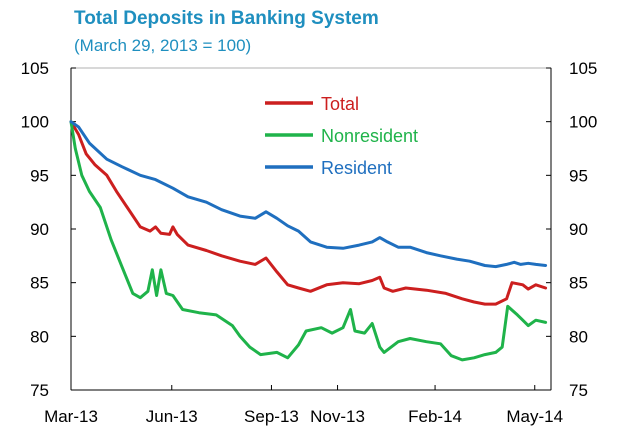  What do you see at coordinates (340, 104) in the screenshot?
I see `legend-label-total: Total` at bounding box center [340, 104].